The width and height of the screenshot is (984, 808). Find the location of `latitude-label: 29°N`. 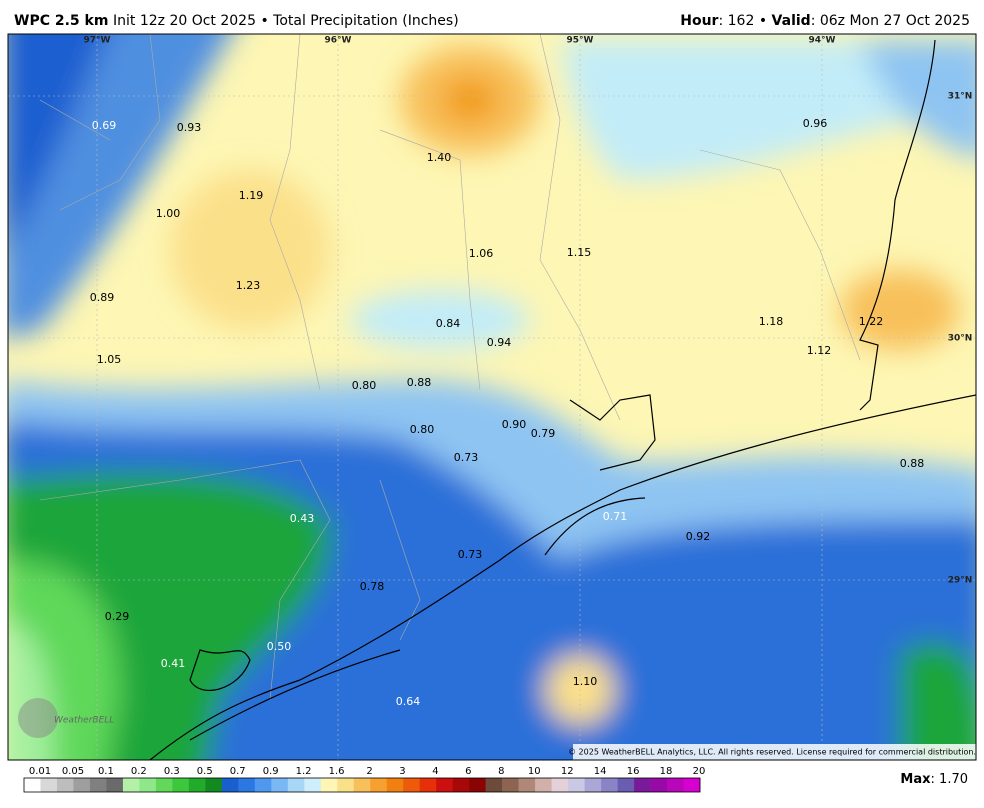

latitude-label: 29°N is located at coordinates (960, 581).